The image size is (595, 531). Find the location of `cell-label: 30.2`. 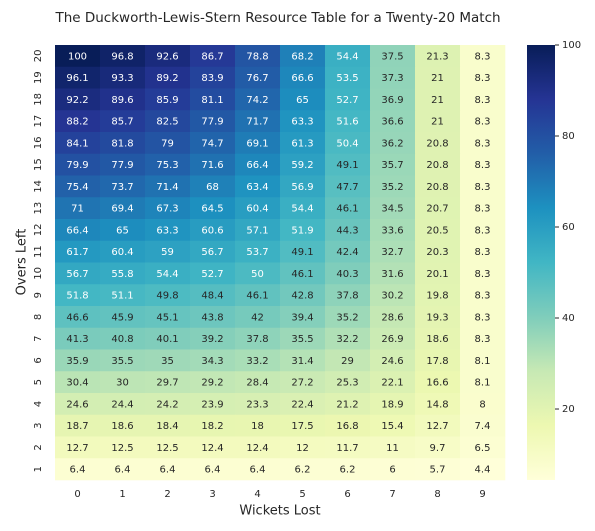

cell-label: 30.2 is located at coordinates (392, 296).